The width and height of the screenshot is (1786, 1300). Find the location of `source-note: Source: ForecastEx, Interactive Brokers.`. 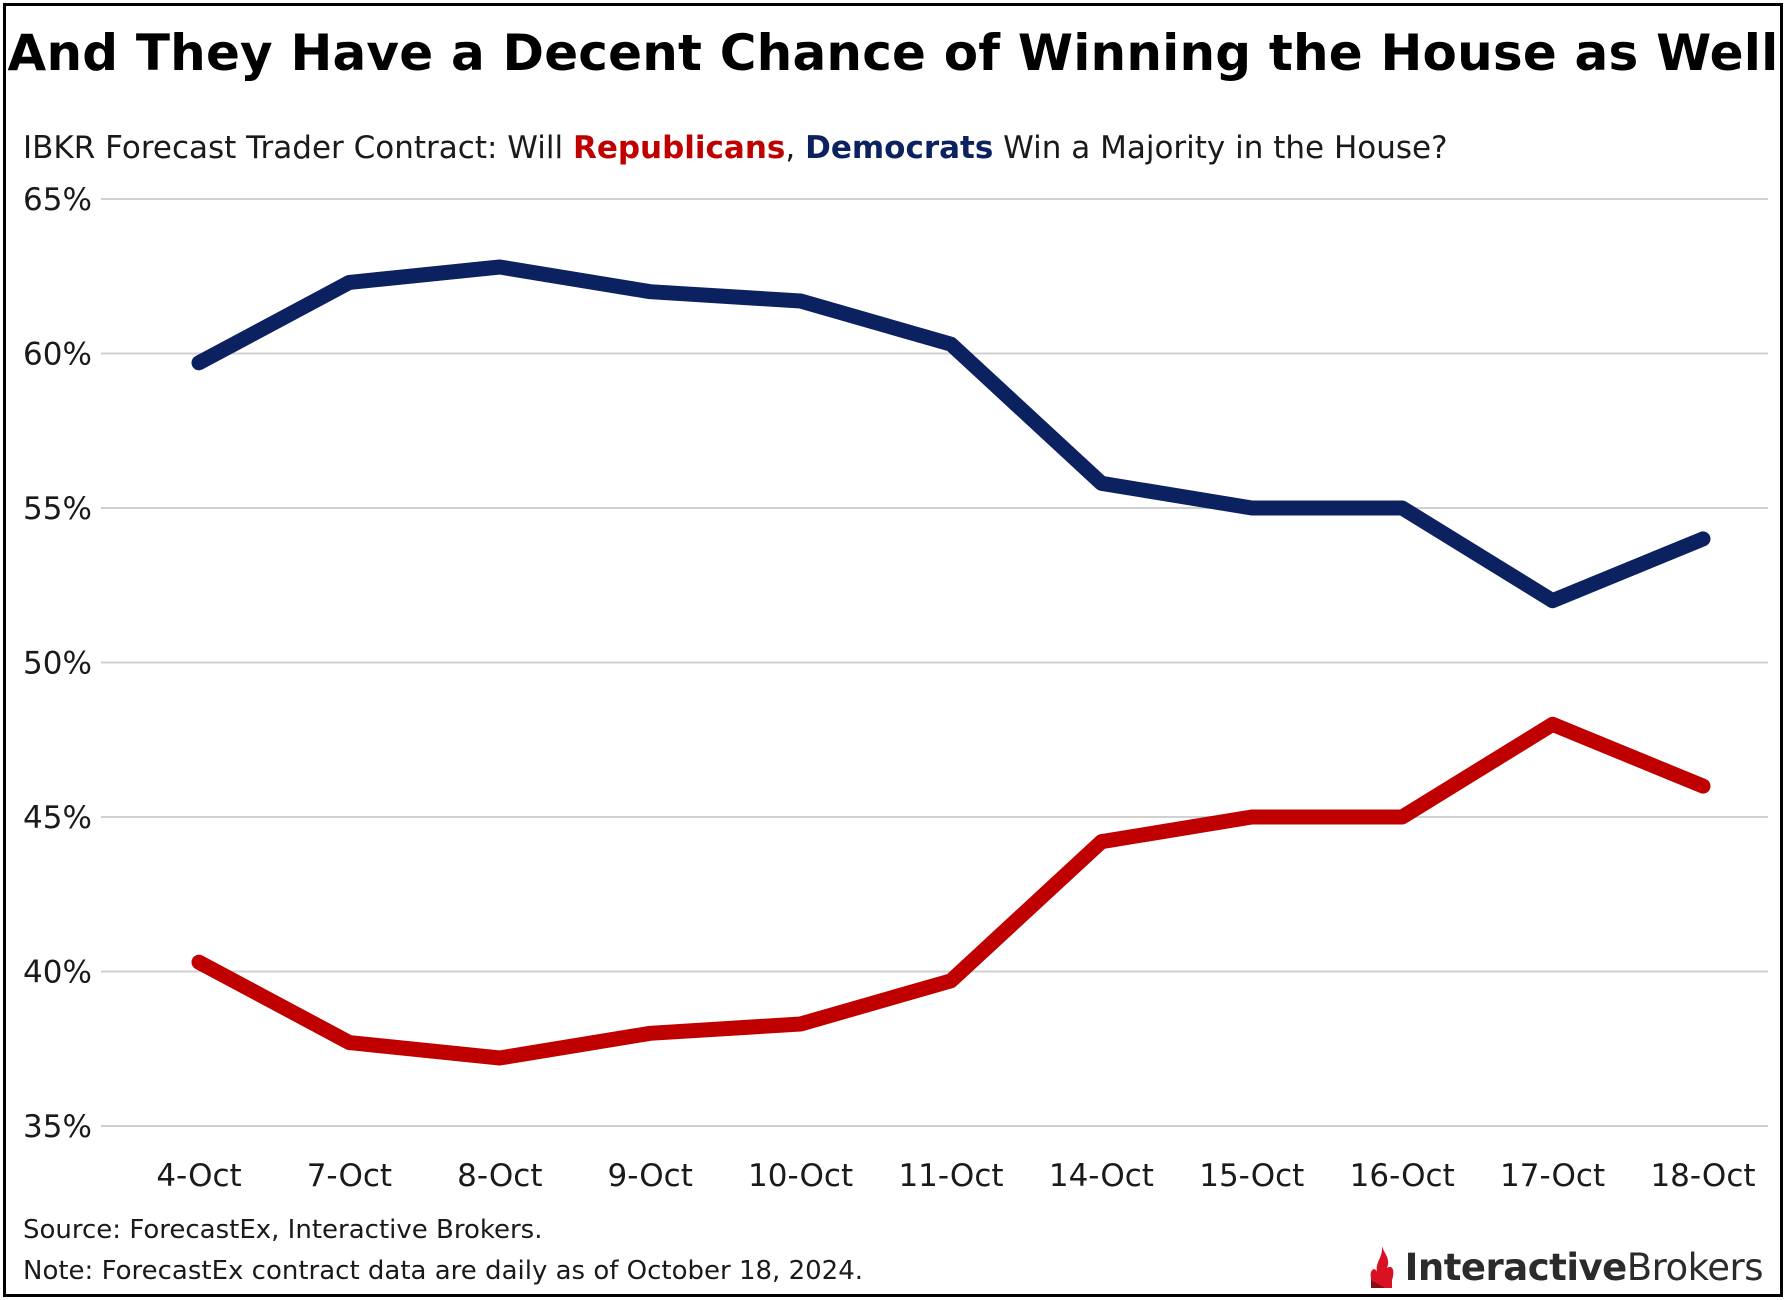

source-note: Source: ForecastEx, Interactive Brokers. is located at coordinates (283, 1230).